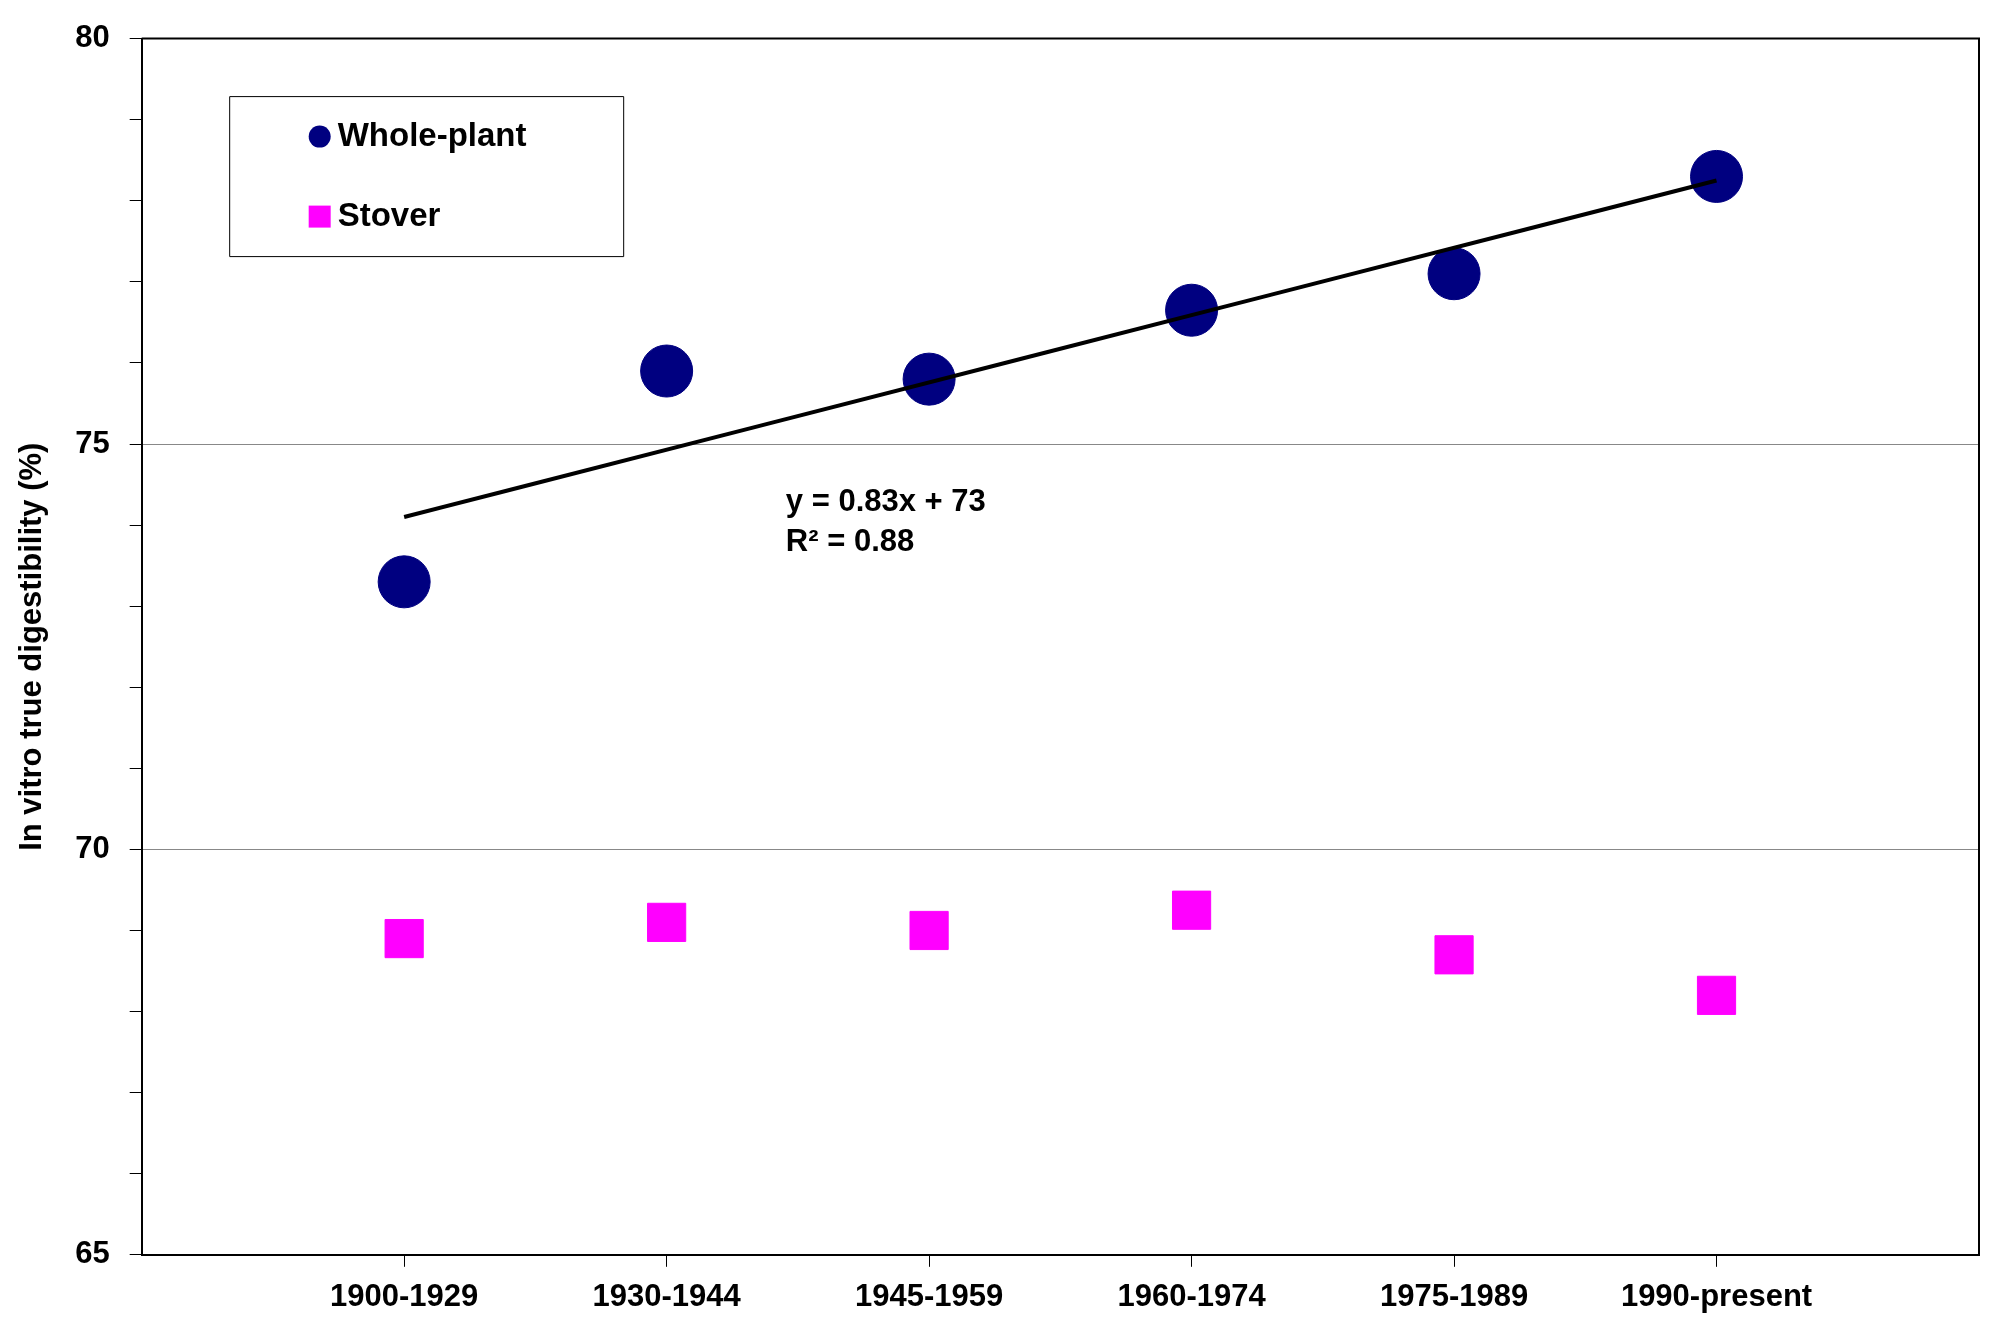 This screenshot has width=2007, height=1338. I want to click on annotation: y = 0.83x + 73, so click(885, 500).